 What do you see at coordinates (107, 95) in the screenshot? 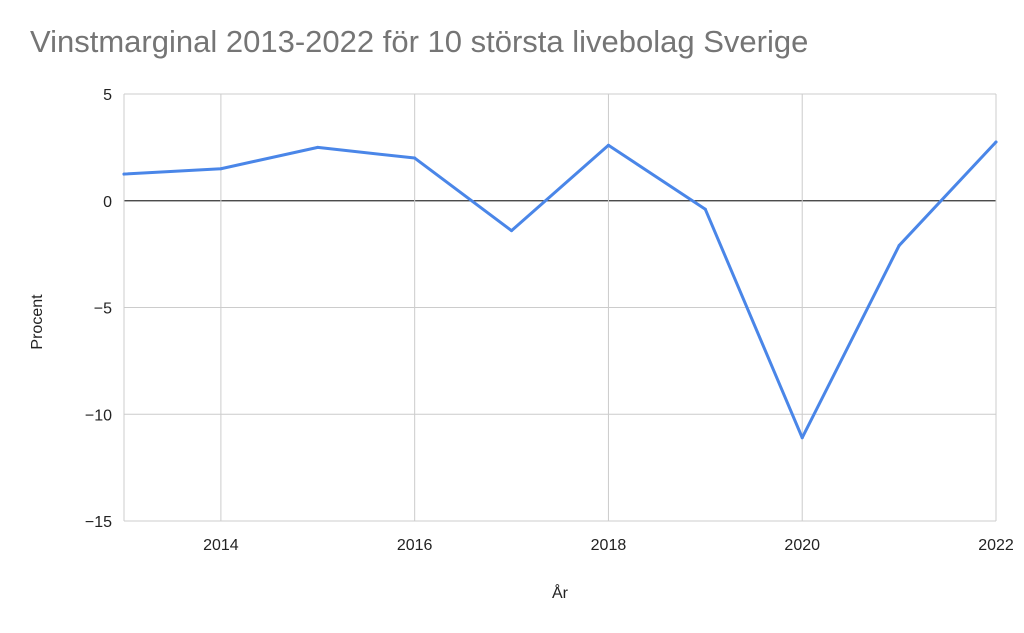
I see `y-tick-label: 5` at bounding box center [107, 95].